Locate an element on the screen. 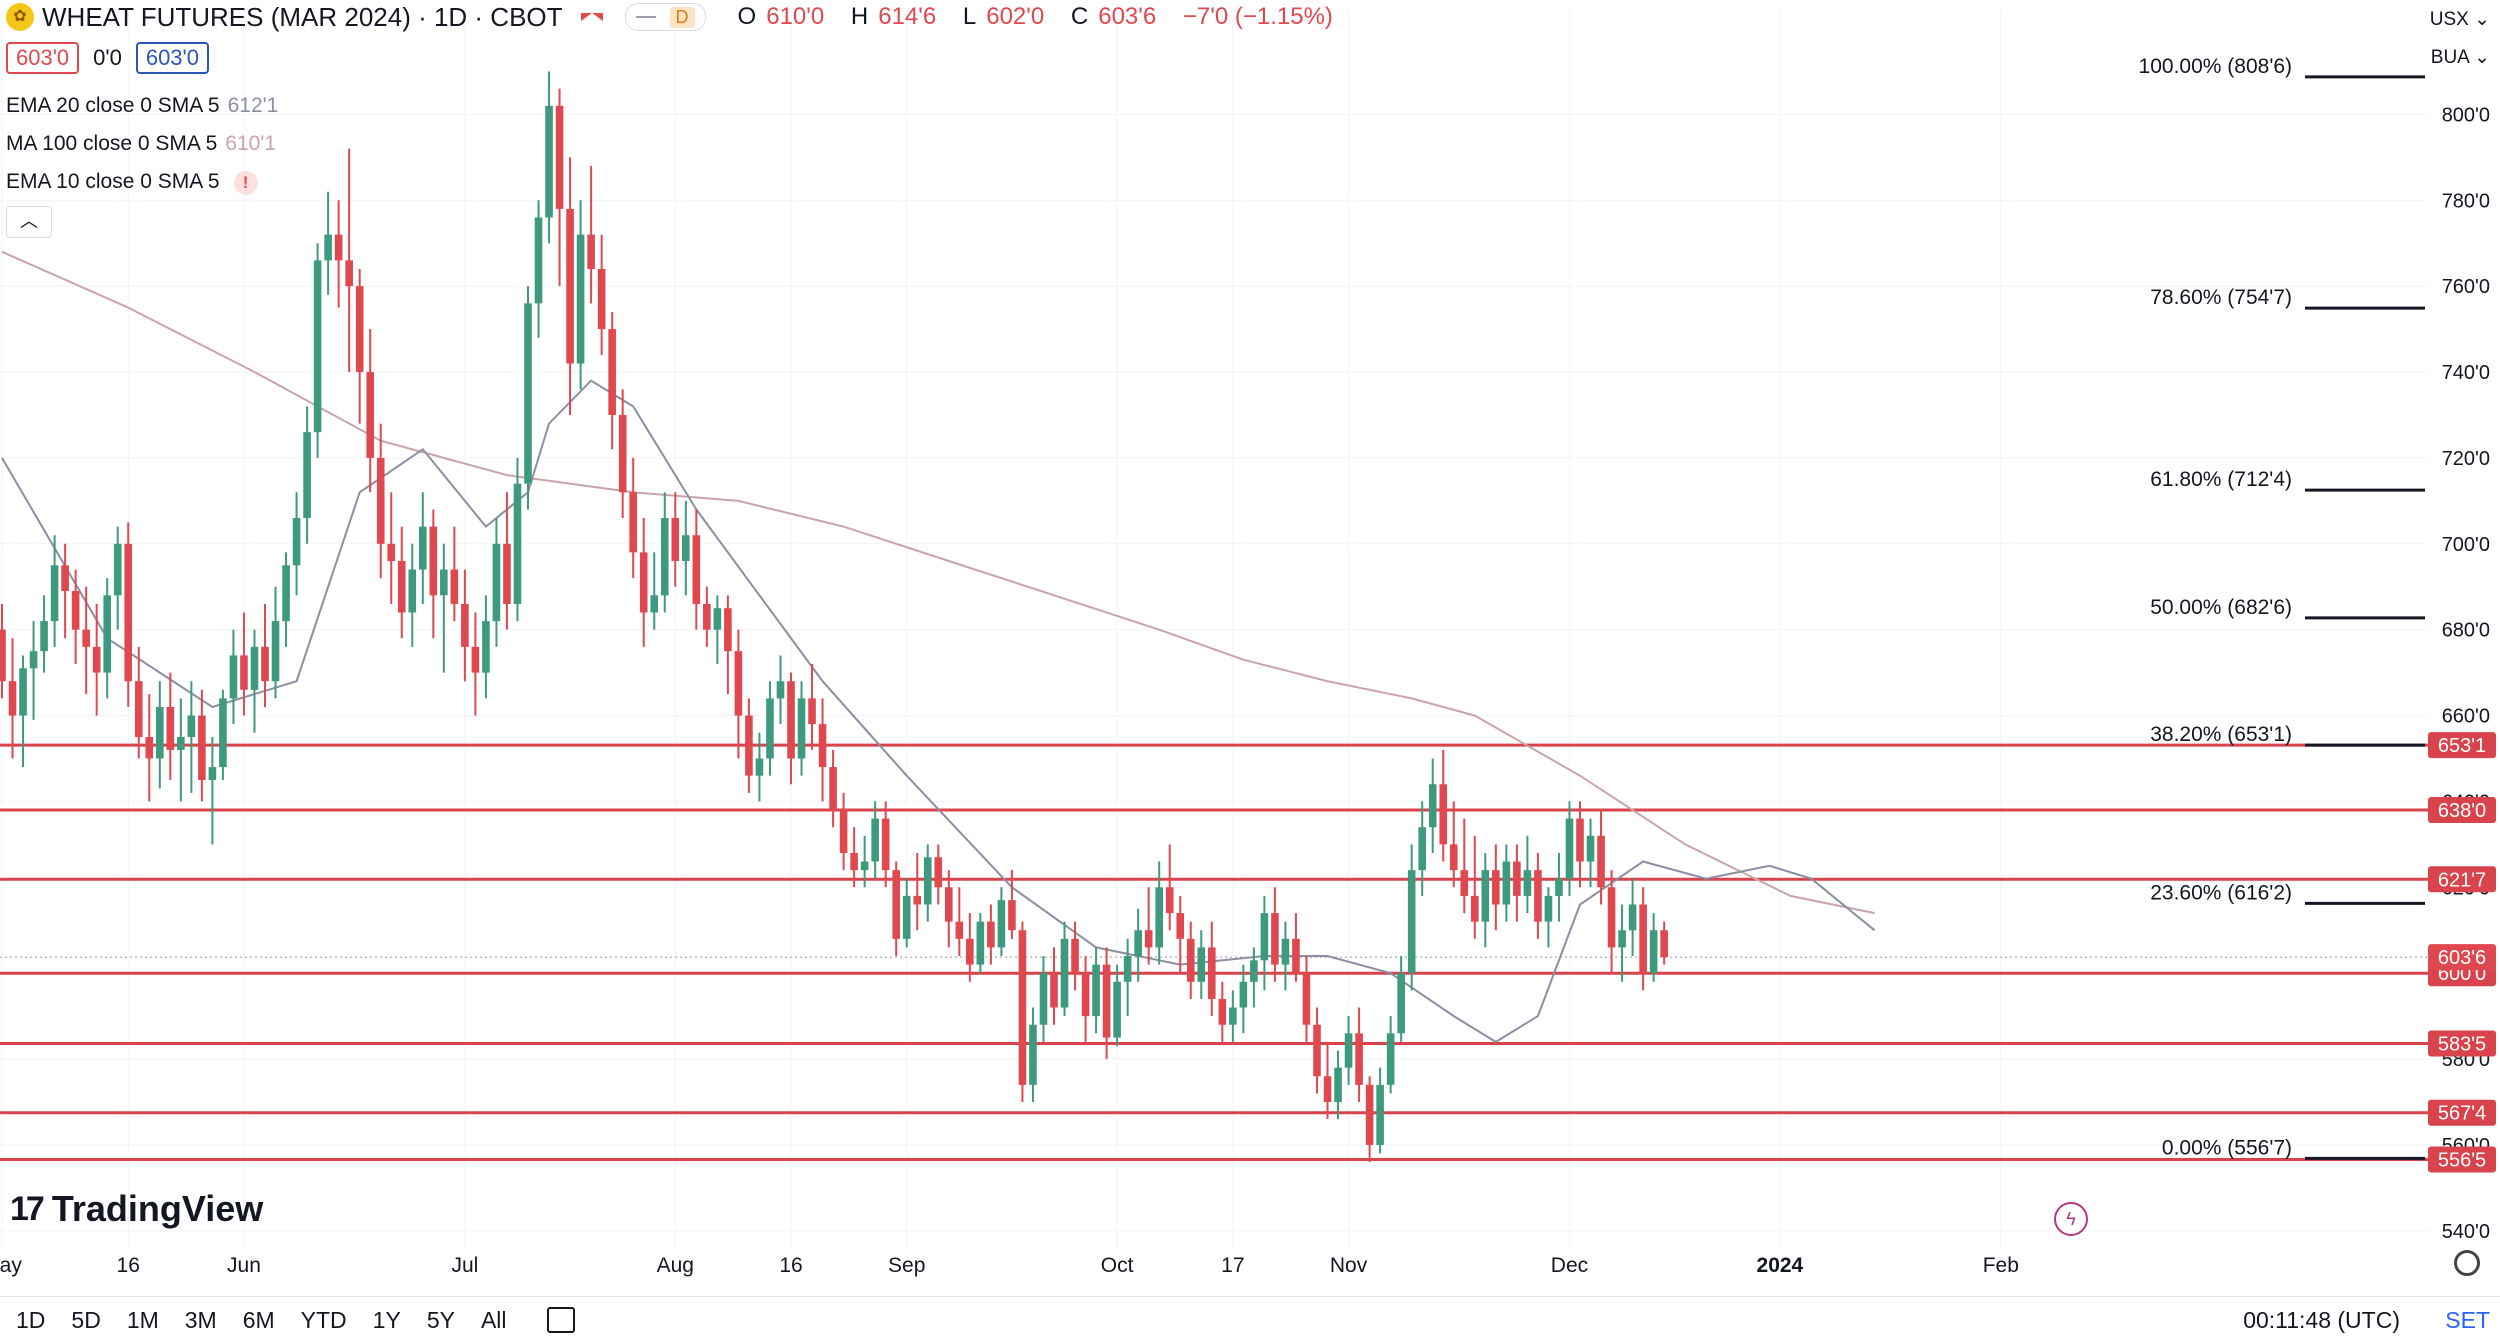 The width and height of the screenshot is (2500, 1343). tradingview-logo: 17 TradingView is located at coordinates (136, 1209).